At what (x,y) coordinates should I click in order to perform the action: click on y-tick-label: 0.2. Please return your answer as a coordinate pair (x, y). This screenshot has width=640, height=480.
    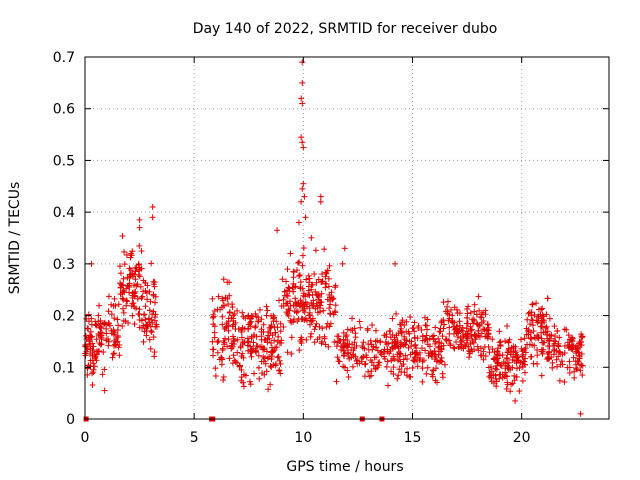
    Looking at the image, I should click on (64, 317).